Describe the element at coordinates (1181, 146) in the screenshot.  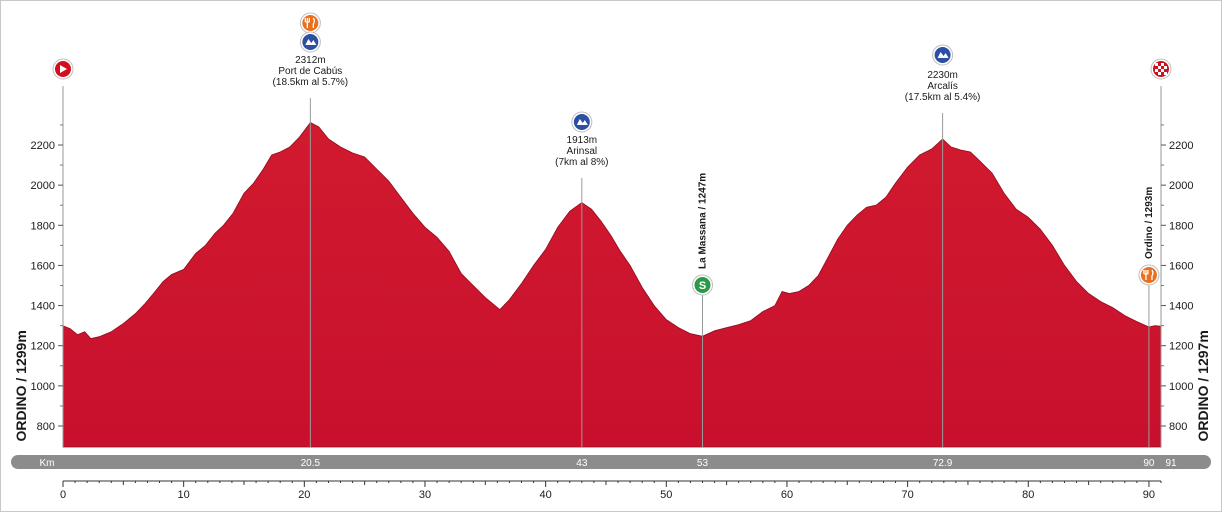
I see `y-tick-label-right: 2200` at that location.